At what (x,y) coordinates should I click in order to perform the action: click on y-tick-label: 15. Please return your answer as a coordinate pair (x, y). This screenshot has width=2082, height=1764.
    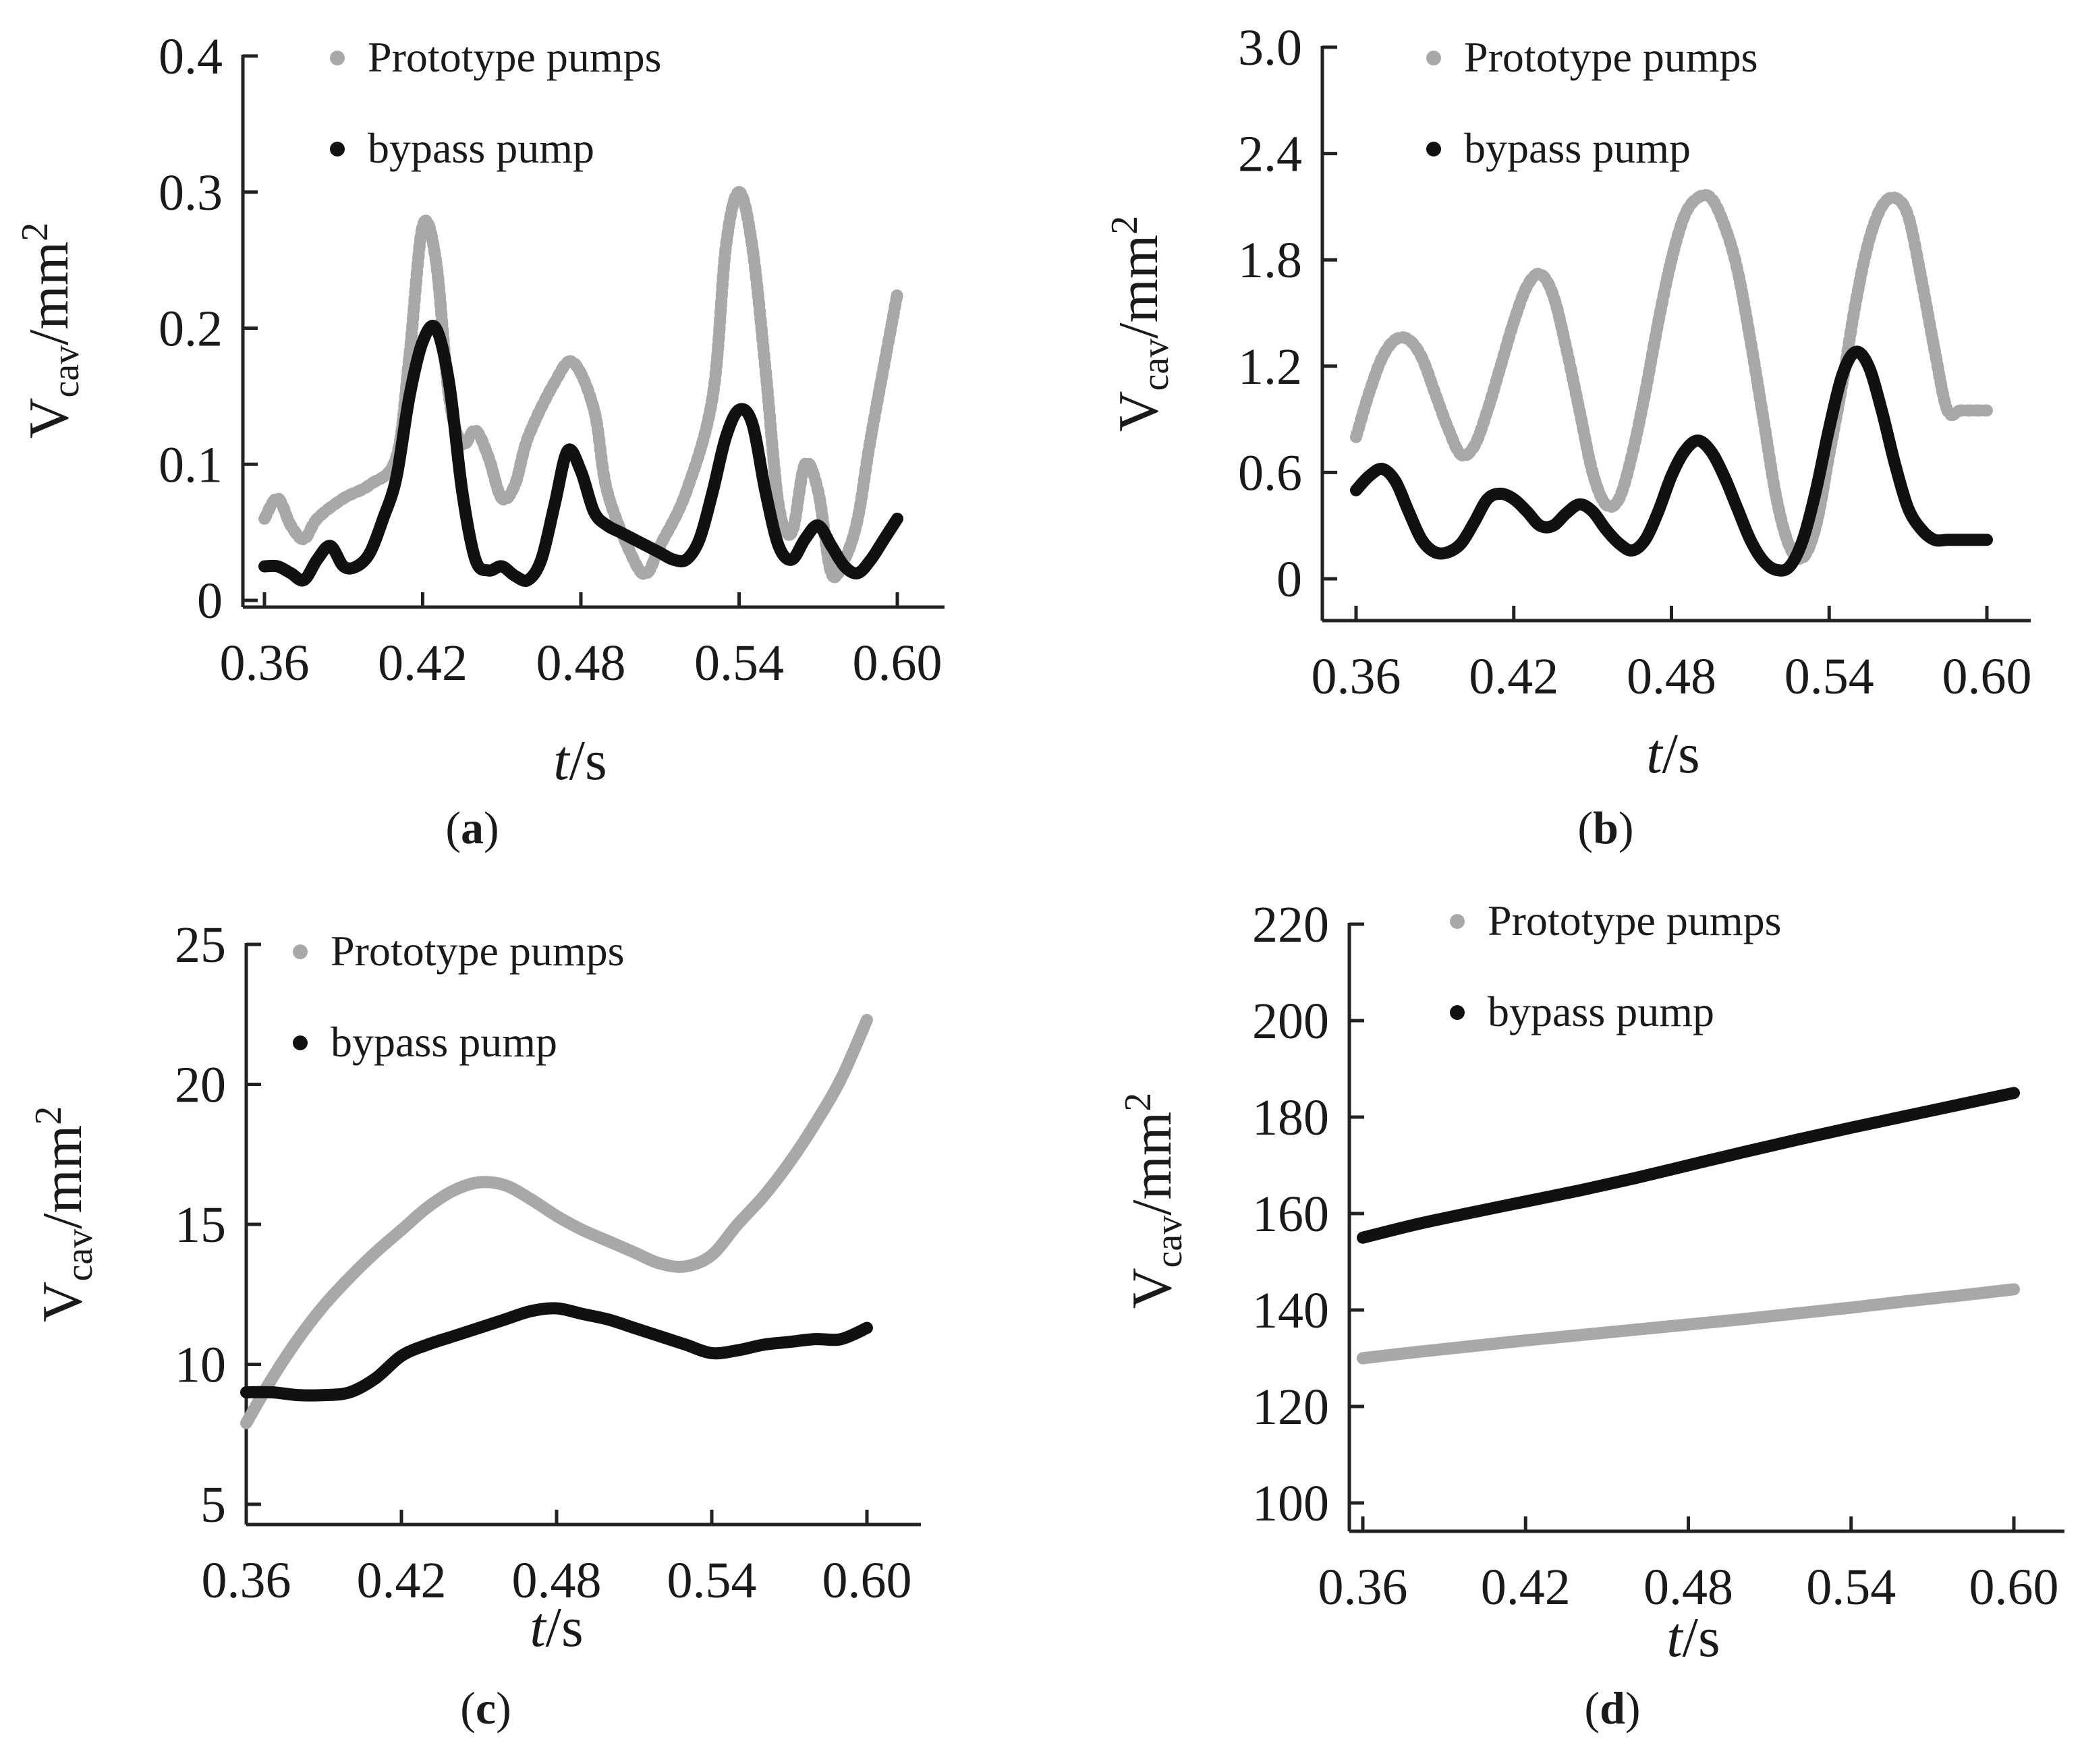
    Looking at the image, I should click on (200, 1225).